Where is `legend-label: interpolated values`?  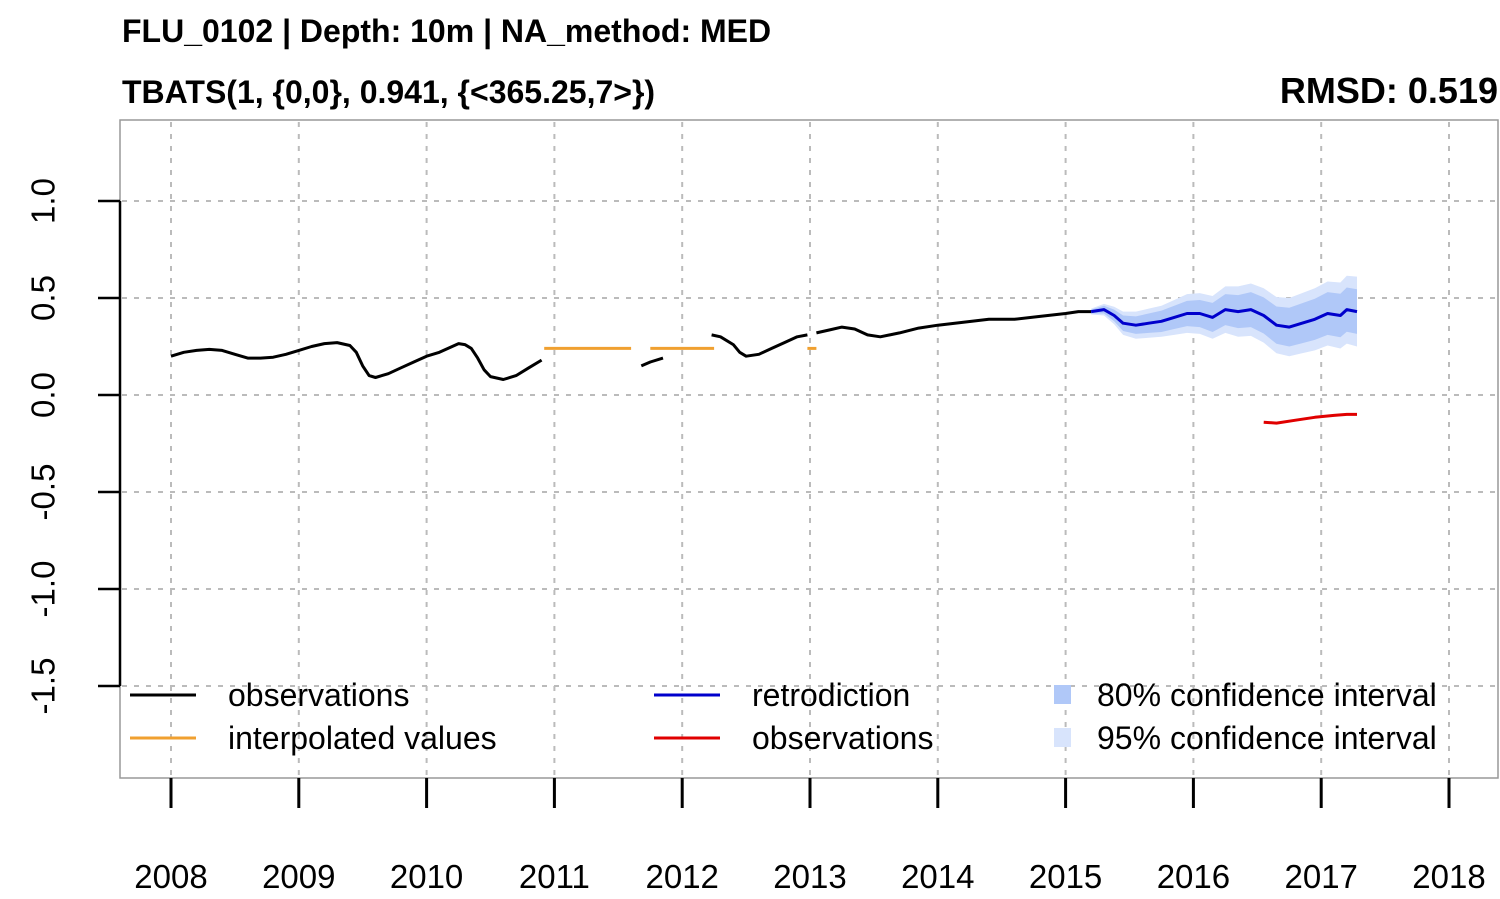
legend-label: interpolated values is located at coordinates (362, 738).